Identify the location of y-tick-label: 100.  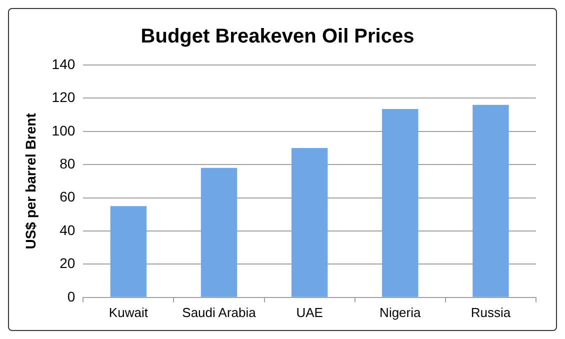
(64, 130).